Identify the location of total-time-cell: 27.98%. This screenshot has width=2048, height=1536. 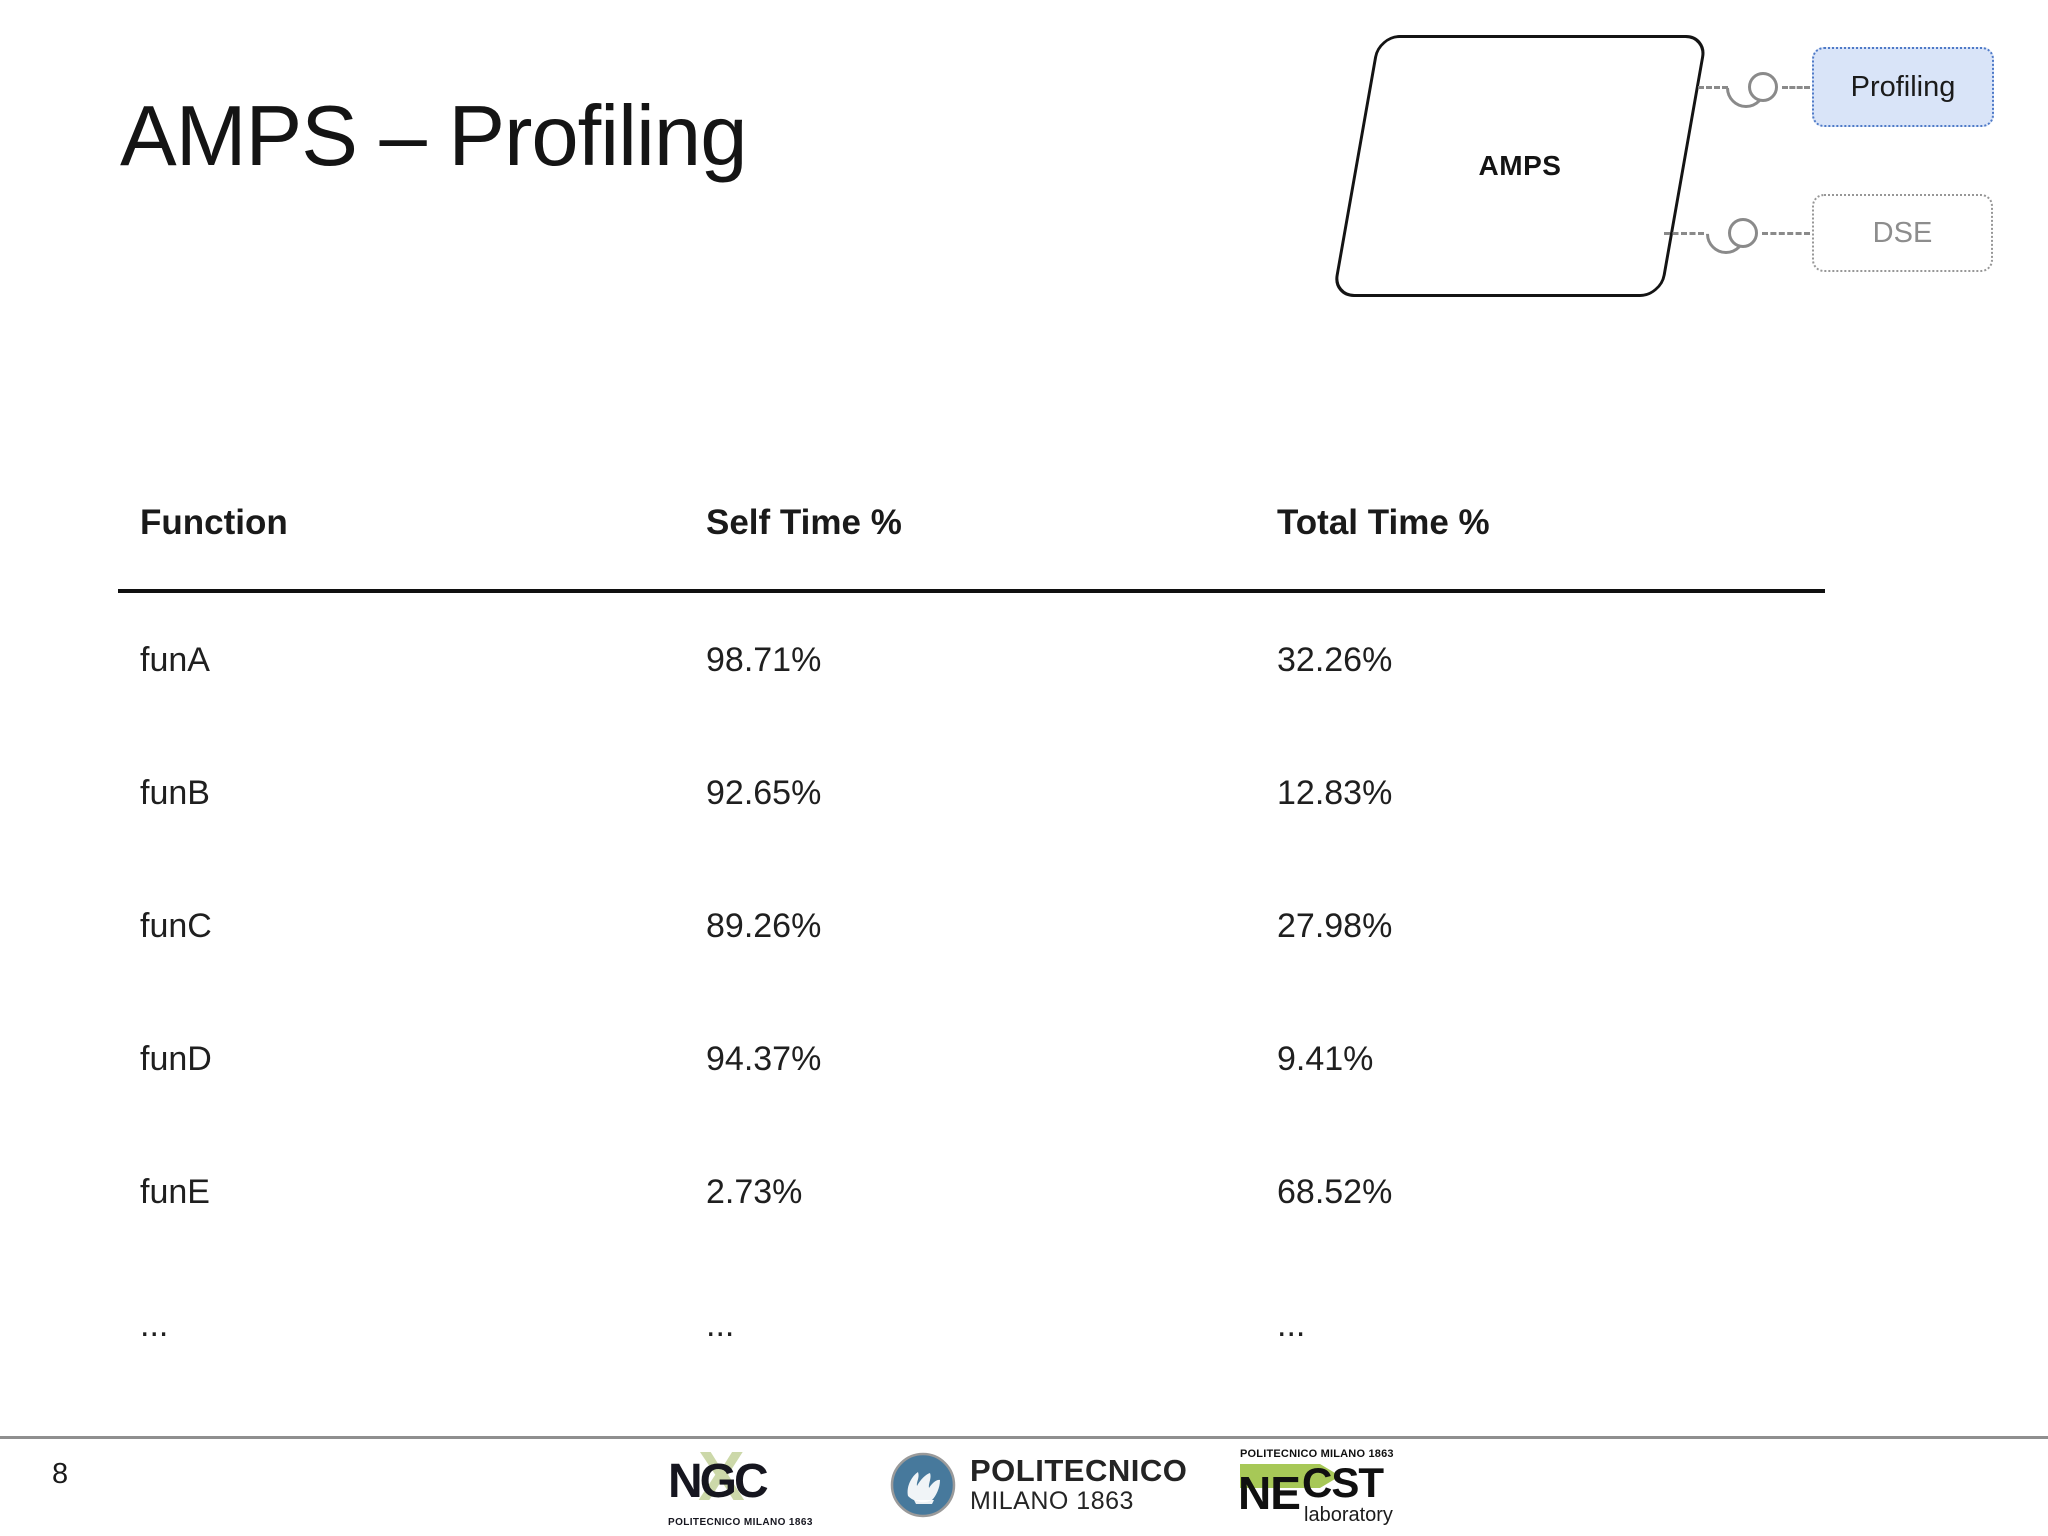
(1335, 926).